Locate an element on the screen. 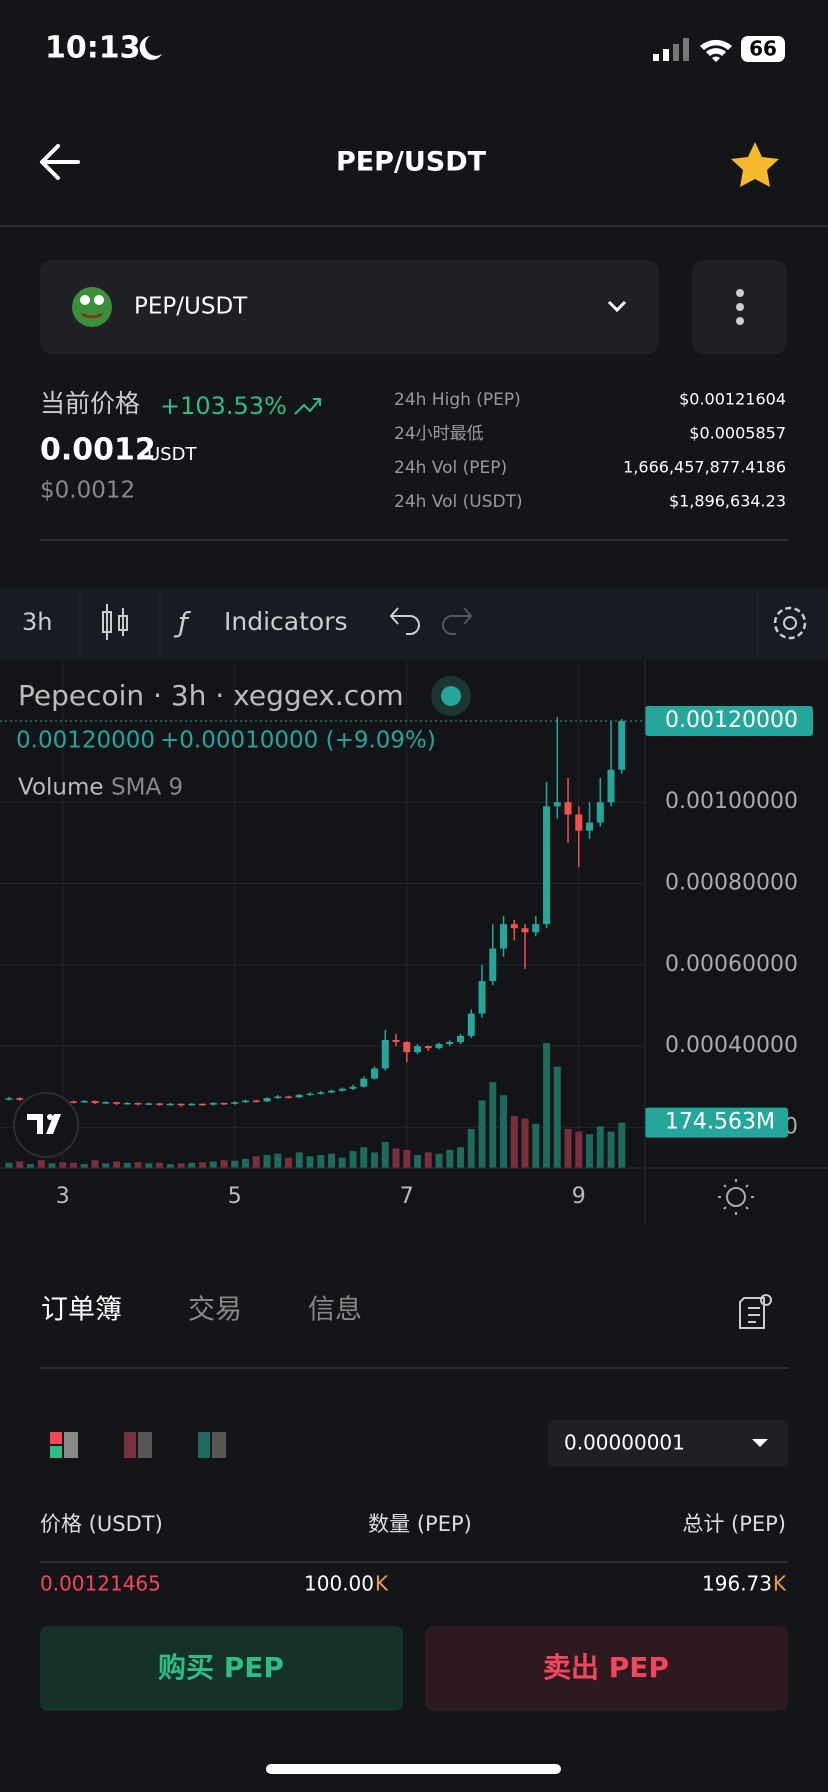 This screenshot has width=828, height=1792. settings-button is located at coordinates (790, 623).